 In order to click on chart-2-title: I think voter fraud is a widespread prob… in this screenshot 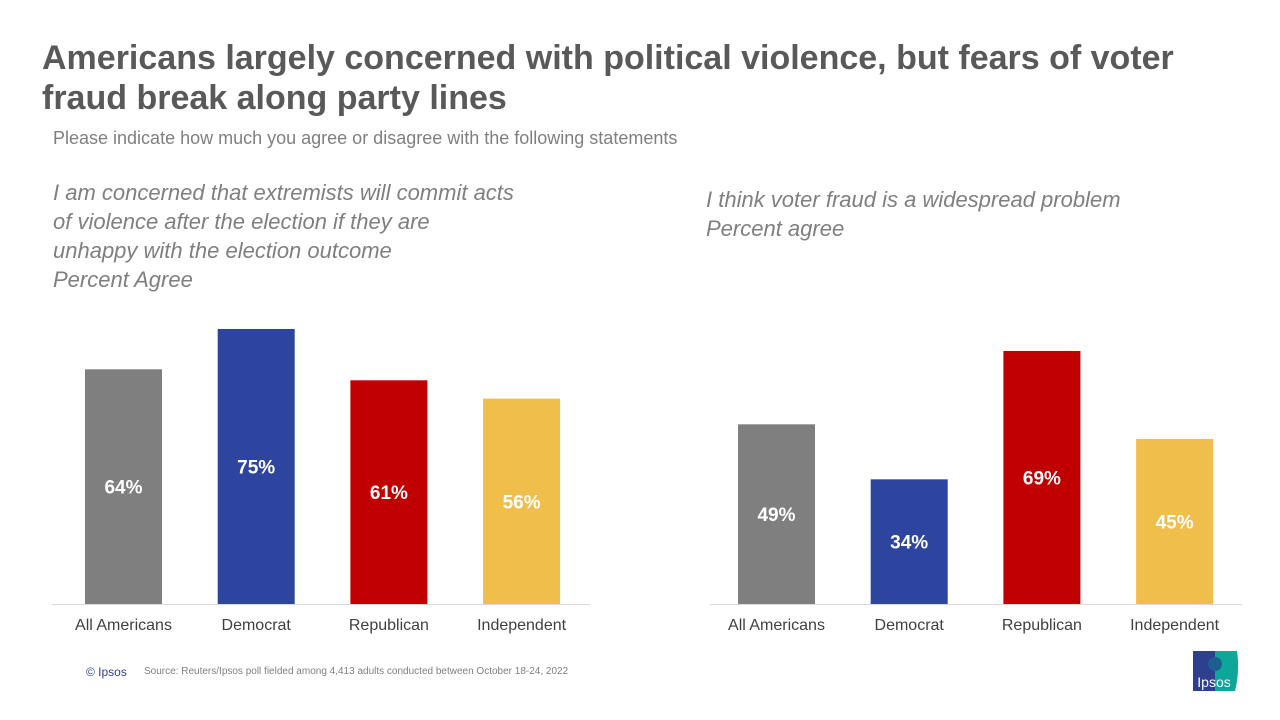, I will do `click(913, 214)`.